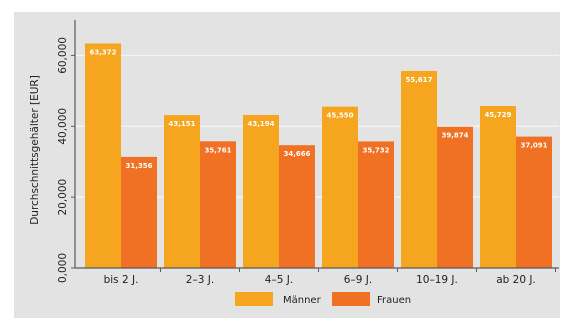  I want to click on bar-value-label: 45,550, so click(339, 116).